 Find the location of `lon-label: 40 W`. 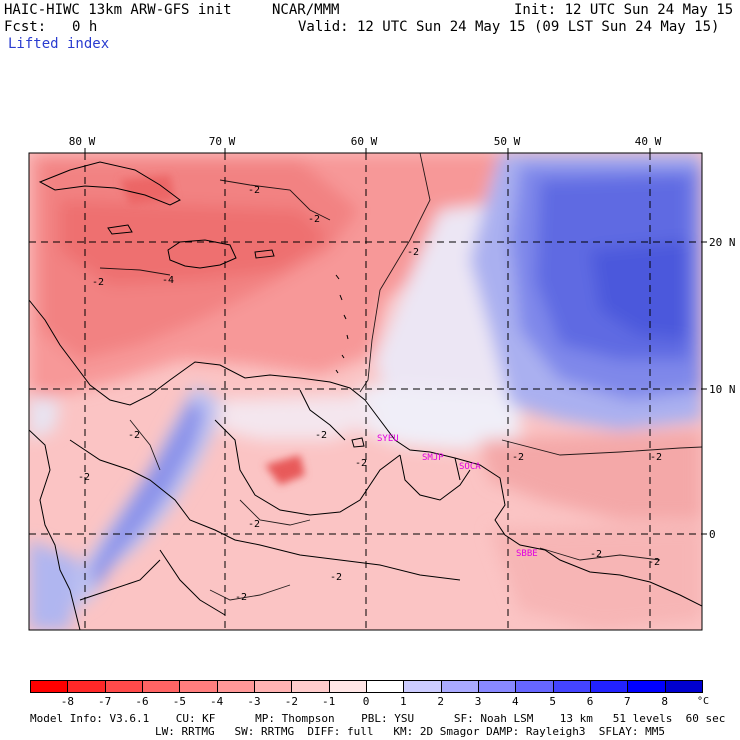

lon-label: 40 W is located at coordinates (648, 141).